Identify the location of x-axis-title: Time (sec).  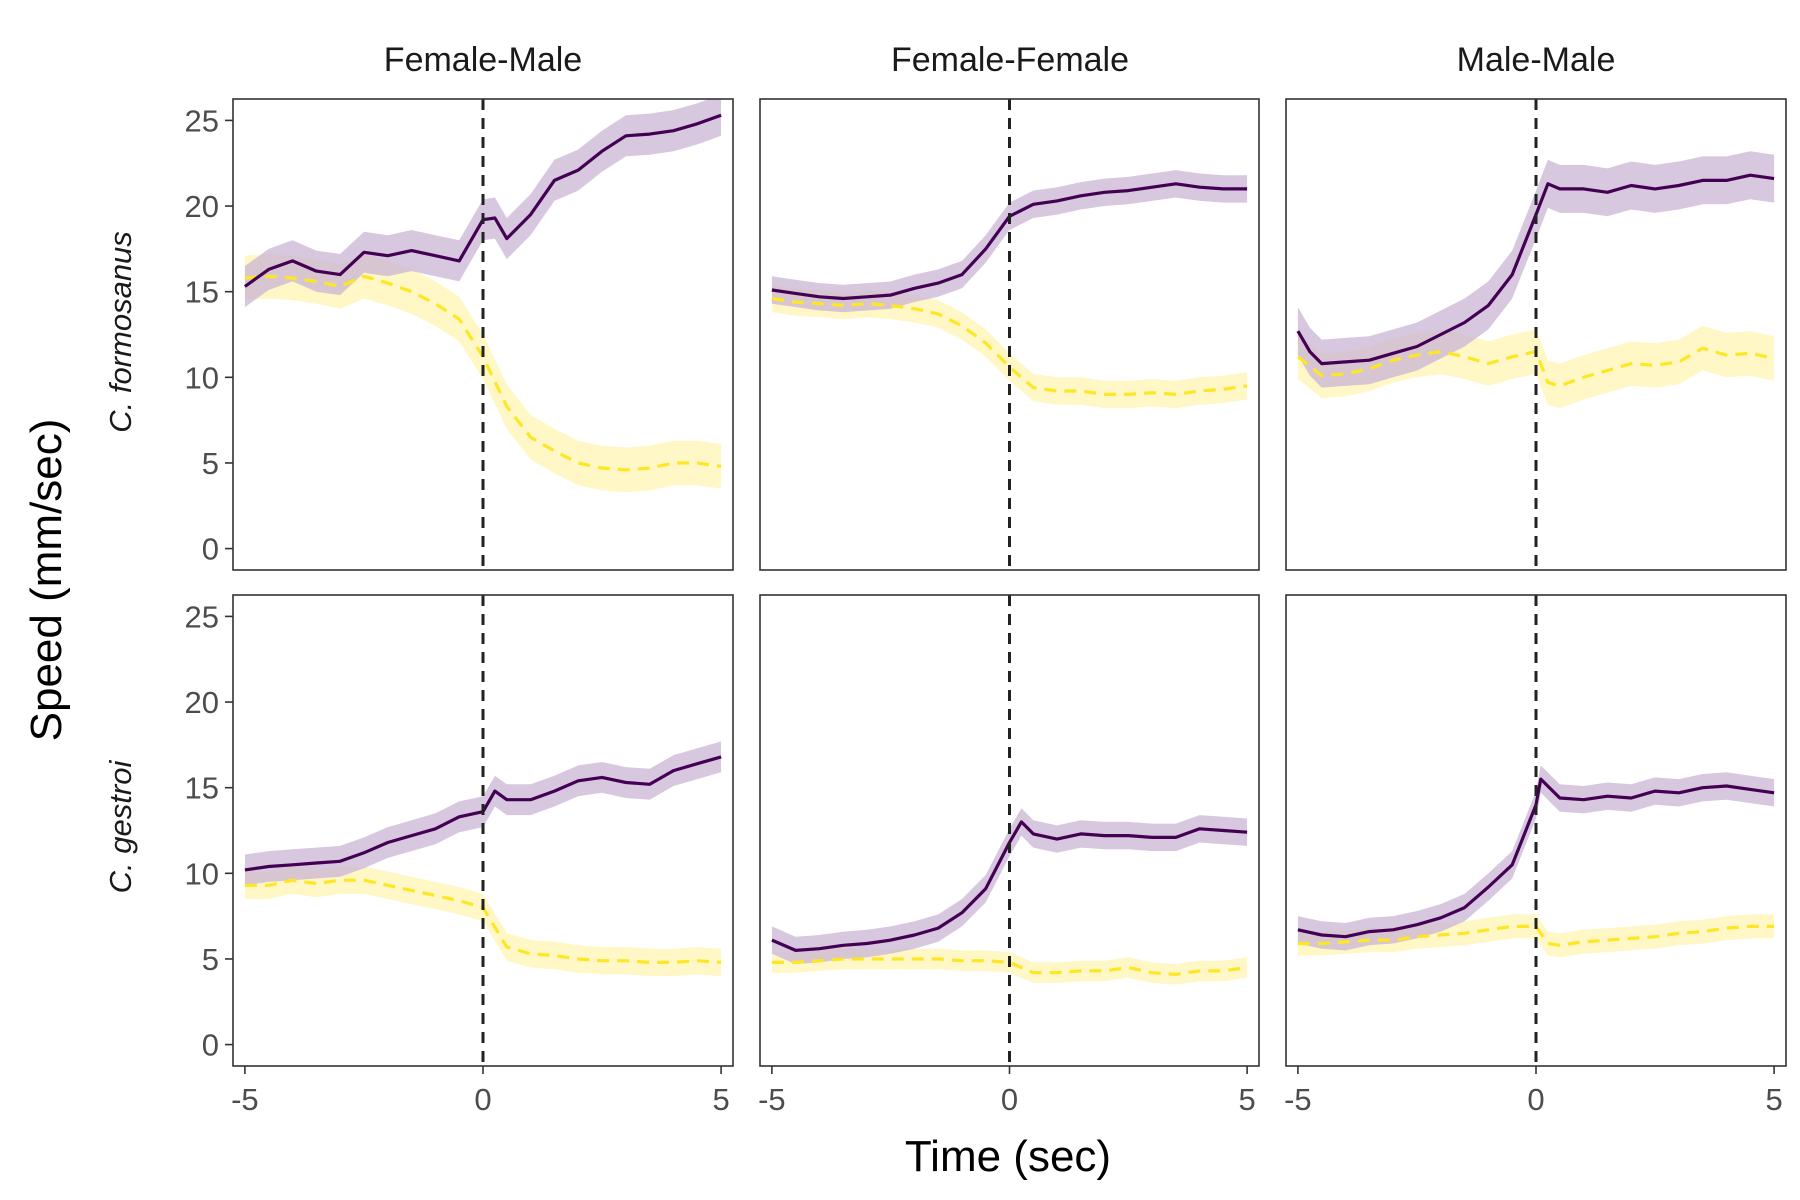
(1008, 1156).